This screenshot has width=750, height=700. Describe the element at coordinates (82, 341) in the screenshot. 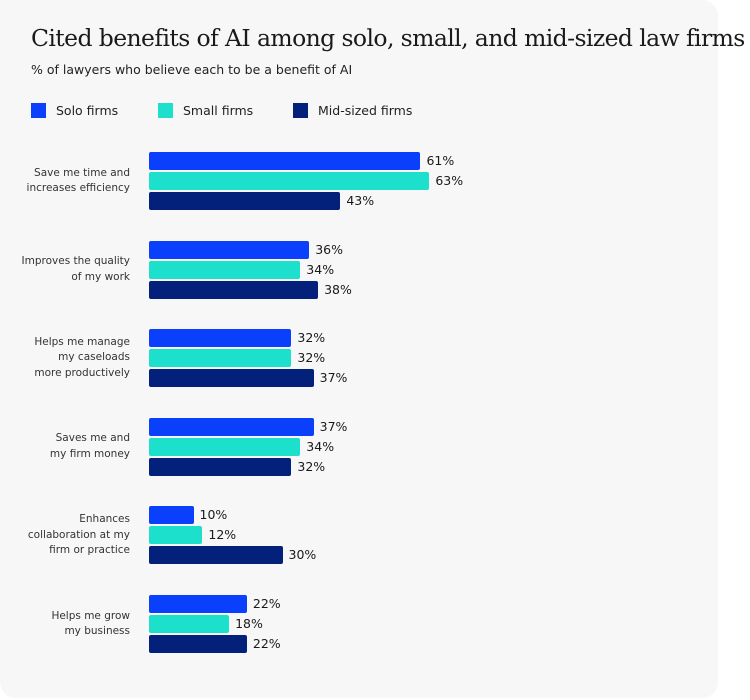

I see `category-label-line: Helps me manage` at that location.